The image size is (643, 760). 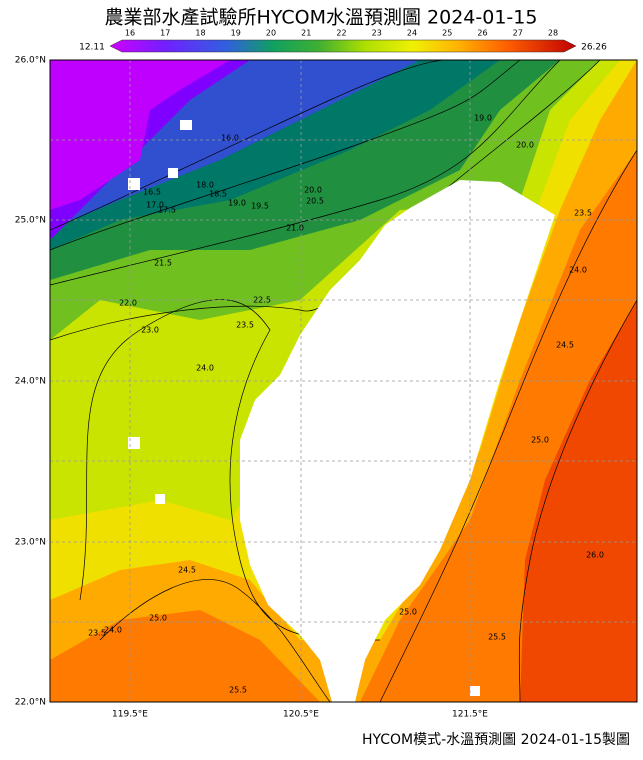 What do you see at coordinates (260, 206) in the screenshot?
I see `contour-label: 19.5` at bounding box center [260, 206].